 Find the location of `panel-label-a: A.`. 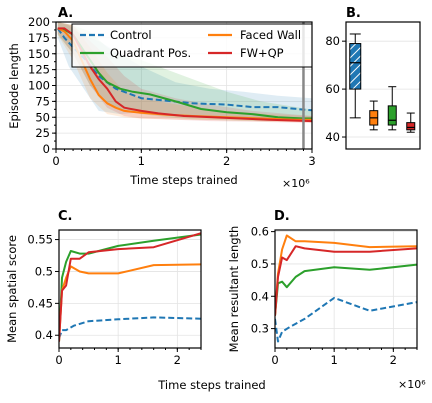

panel-label-a: A. is located at coordinates (65, 13).